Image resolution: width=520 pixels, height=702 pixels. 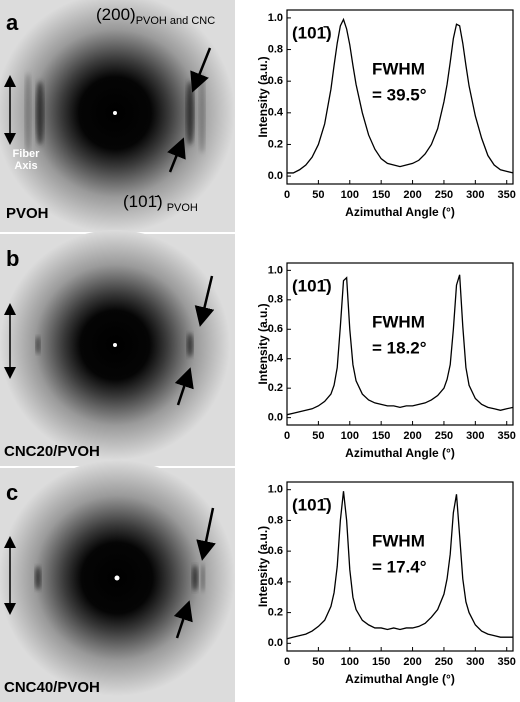 I want to click on arc-label-main: (200), so click(x=116, y=14).